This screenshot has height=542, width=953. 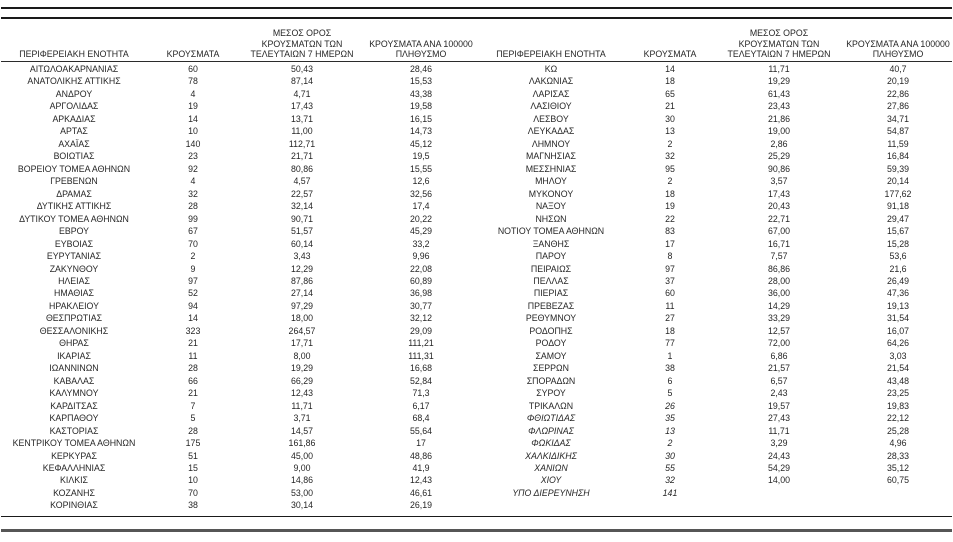 I want to click on table-row: ΔΡΑΜΑΣ 32 22,57 32,56, so click(x=238, y=194).